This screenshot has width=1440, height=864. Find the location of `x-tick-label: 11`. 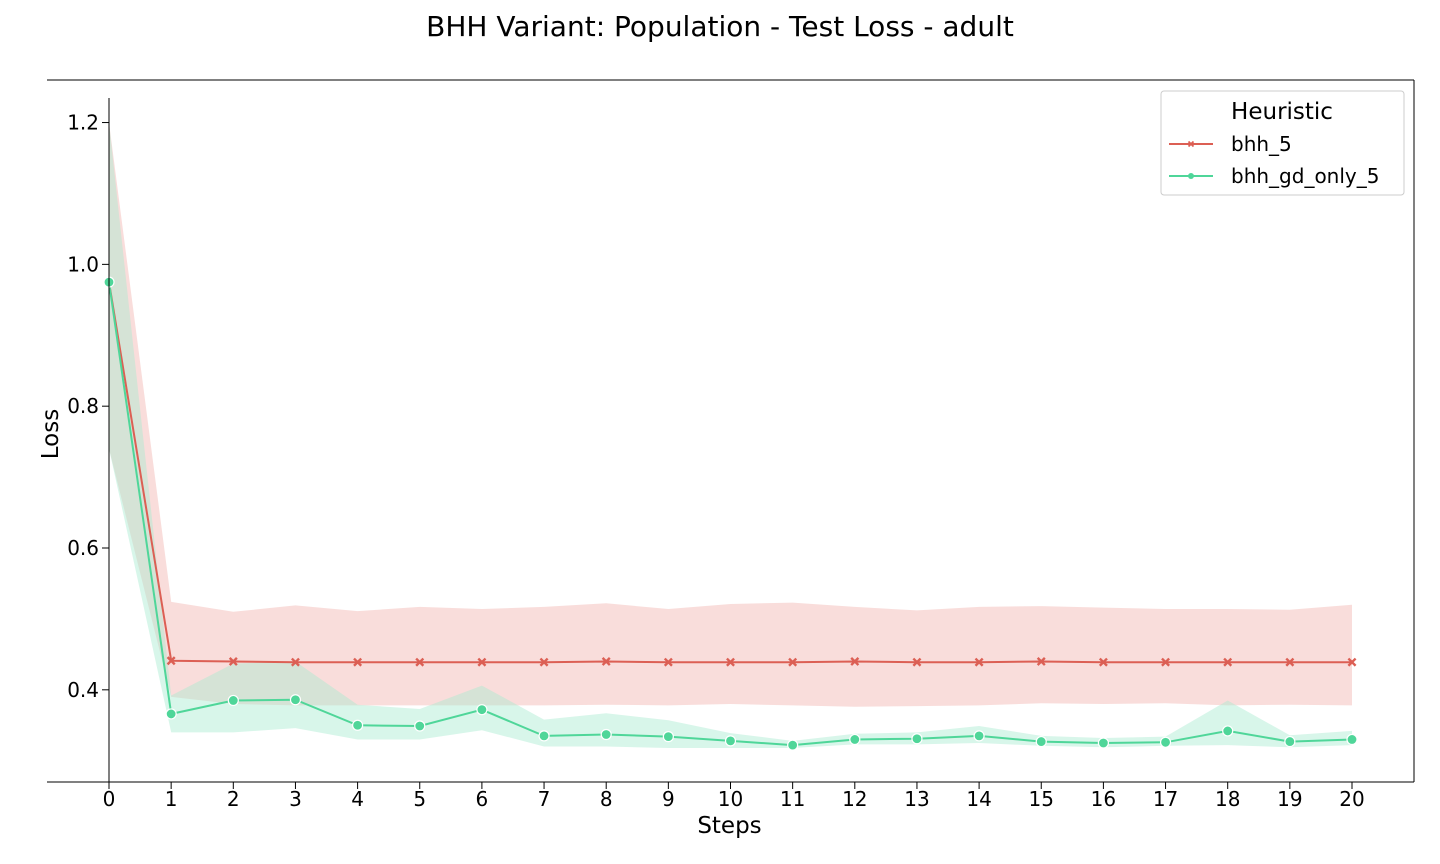

x-tick-label: 11 is located at coordinates (792, 799).